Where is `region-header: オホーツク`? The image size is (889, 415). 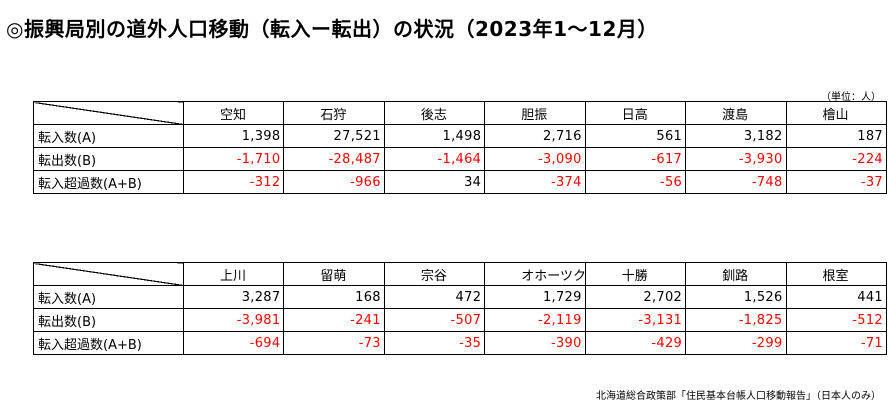
region-header: オホーツク is located at coordinates (535, 274).